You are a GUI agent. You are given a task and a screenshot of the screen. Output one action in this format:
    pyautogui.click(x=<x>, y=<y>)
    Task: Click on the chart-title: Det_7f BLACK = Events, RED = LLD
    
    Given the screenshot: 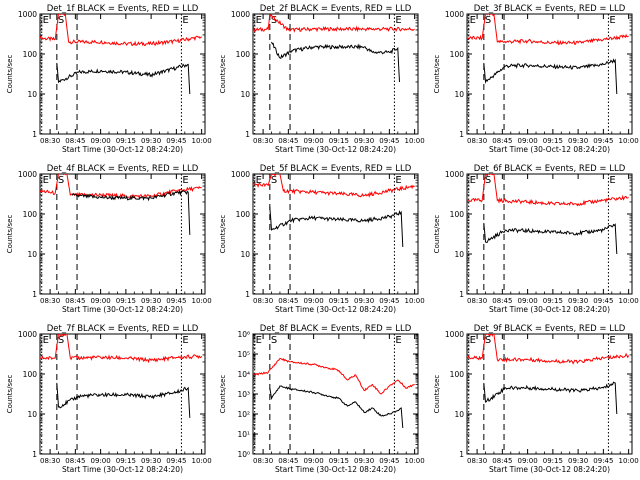 What is the action you would take?
    pyautogui.click(x=123, y=329)
    